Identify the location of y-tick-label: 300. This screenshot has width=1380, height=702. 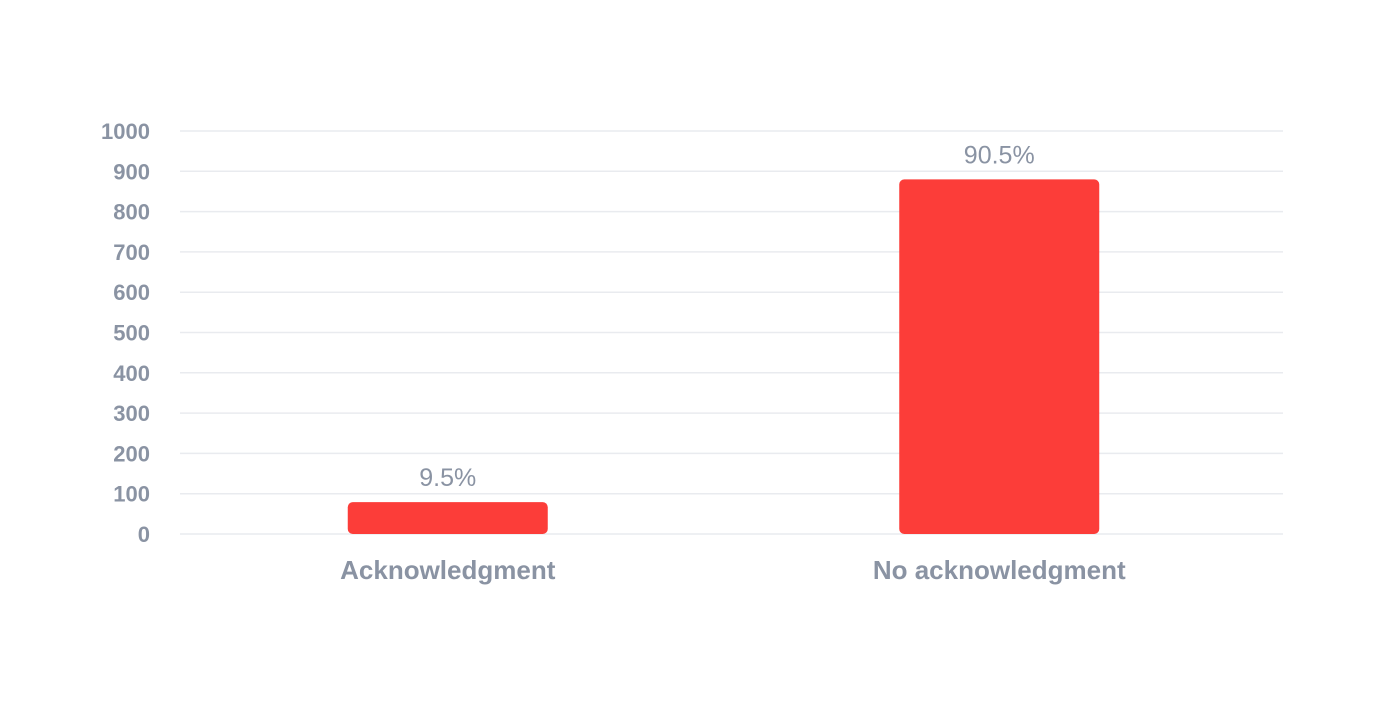
(131, 413).